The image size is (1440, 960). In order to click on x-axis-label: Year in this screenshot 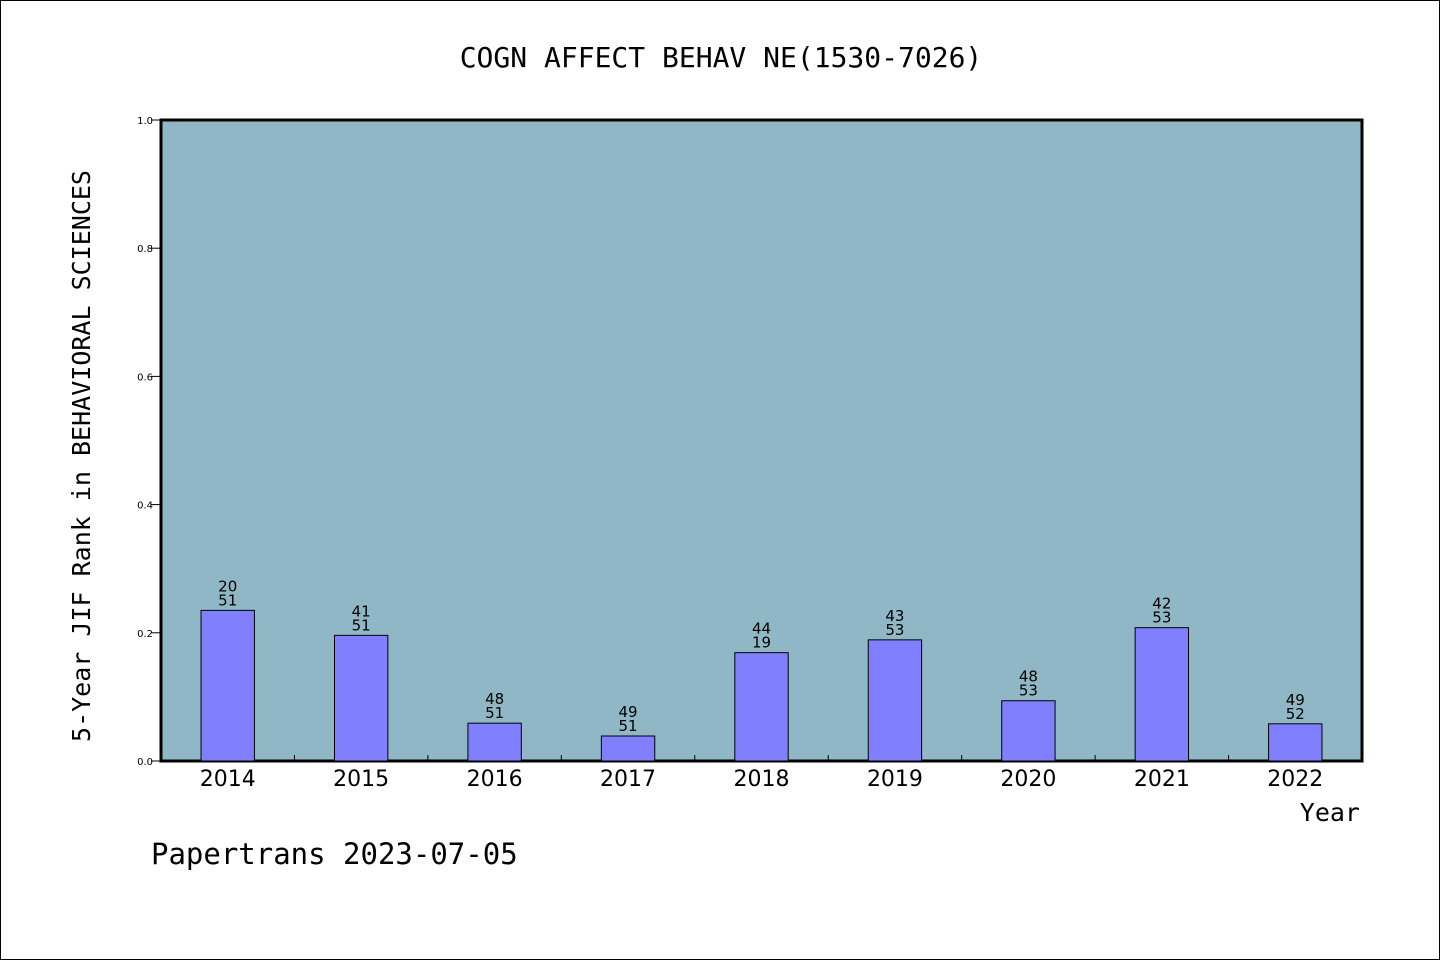, I will do `click(1330, 812)`.